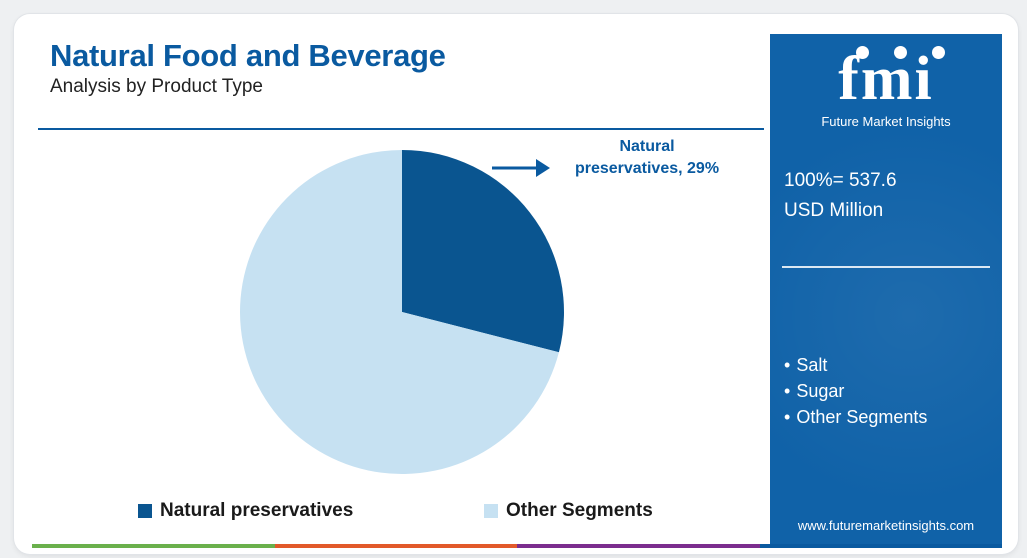 This screenshot has width=1027, height=558. I want to click on legend-label: Natural preservatives, so click(257, 510).